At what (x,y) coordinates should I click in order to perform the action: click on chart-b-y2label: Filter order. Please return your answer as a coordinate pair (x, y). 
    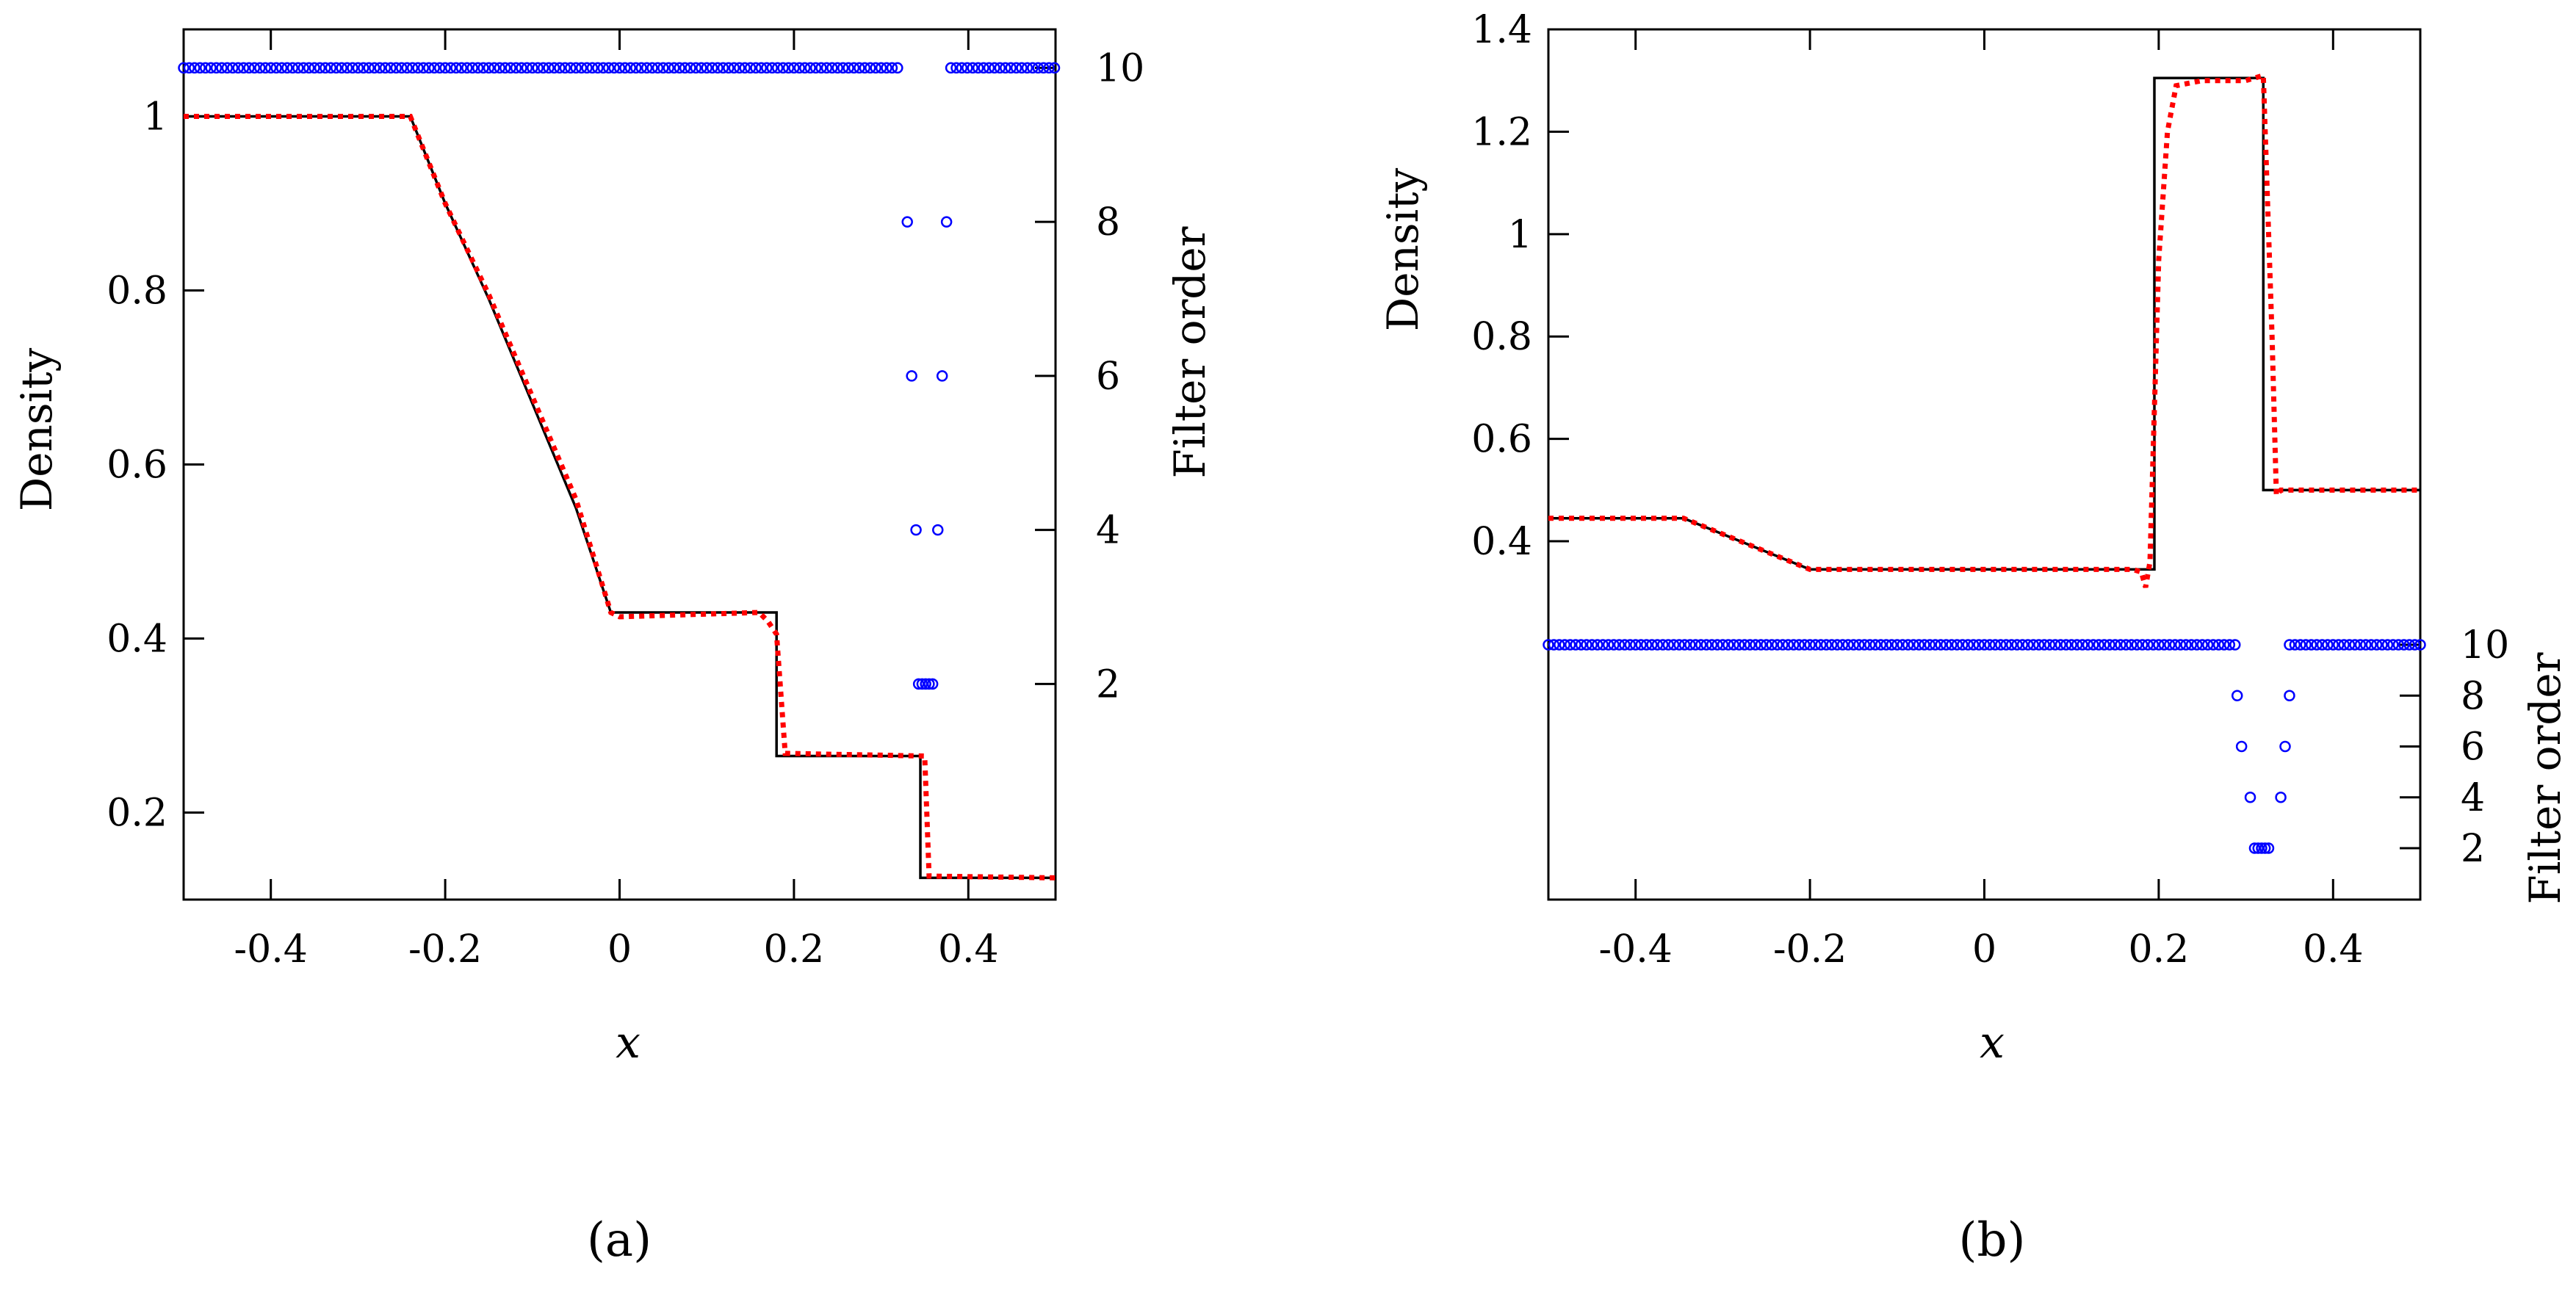
    Looking at the image, I should click on (2545, 778).